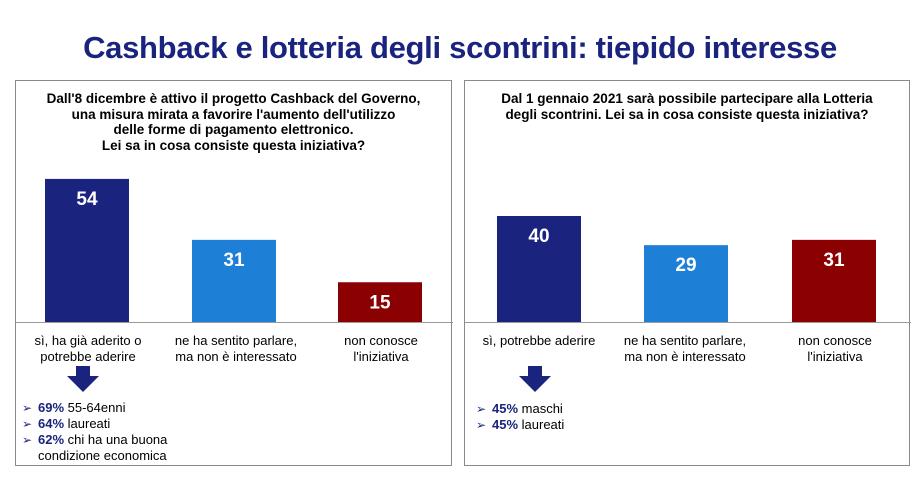  I want to click on cashback-bar-chart: 54 31 15, so click(233, 250).